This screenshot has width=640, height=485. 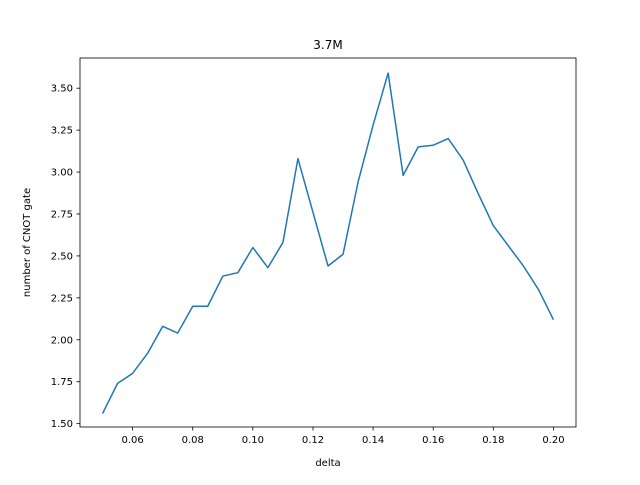 What do you see at coordinates (62, 173) in the screenshot?
I see `y-tick-label: 3.00` at bounding box center [62, 173].